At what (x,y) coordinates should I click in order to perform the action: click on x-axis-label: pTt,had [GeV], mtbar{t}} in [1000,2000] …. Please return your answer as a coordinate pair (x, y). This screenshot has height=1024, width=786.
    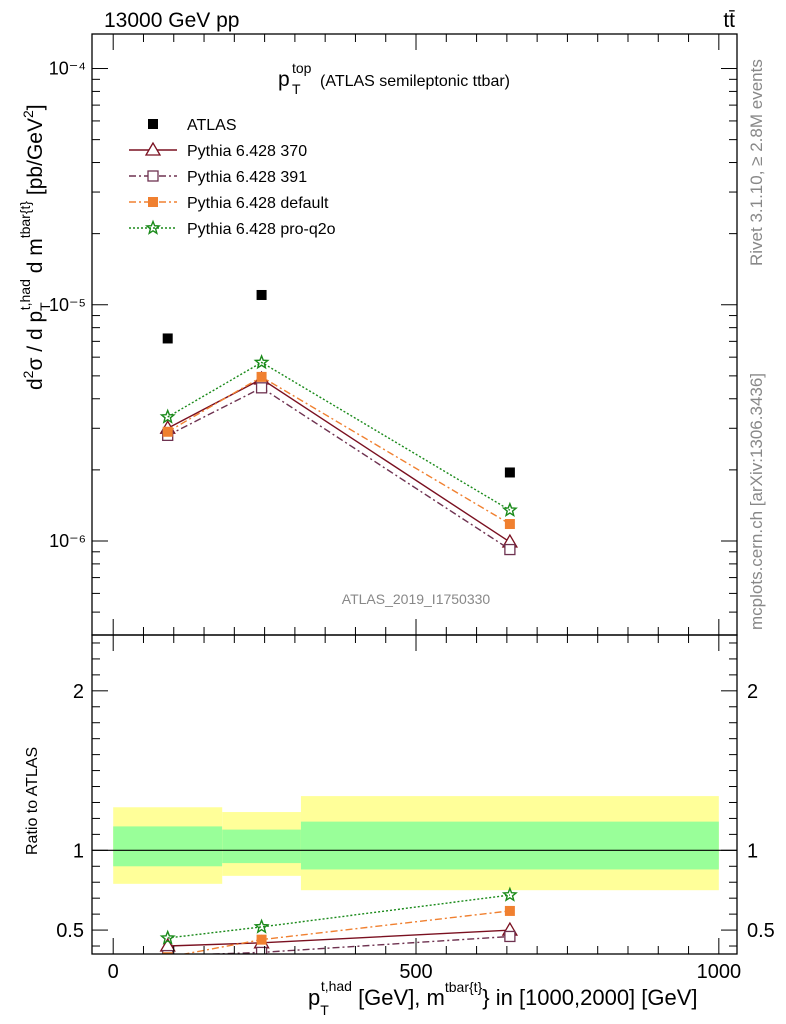
    Looking at the image, I should click on (503, 998).